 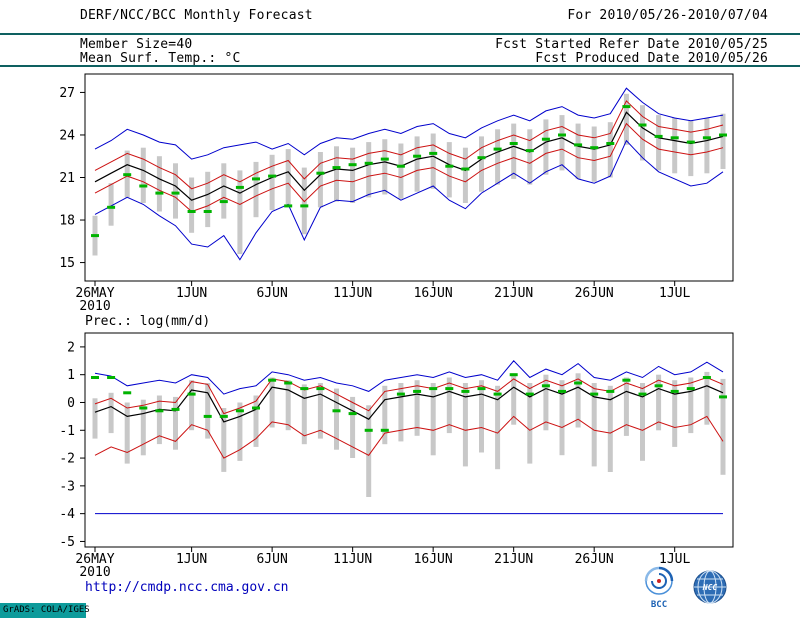 I want to click on plus-sigma-line, so click(x=409, y=395).